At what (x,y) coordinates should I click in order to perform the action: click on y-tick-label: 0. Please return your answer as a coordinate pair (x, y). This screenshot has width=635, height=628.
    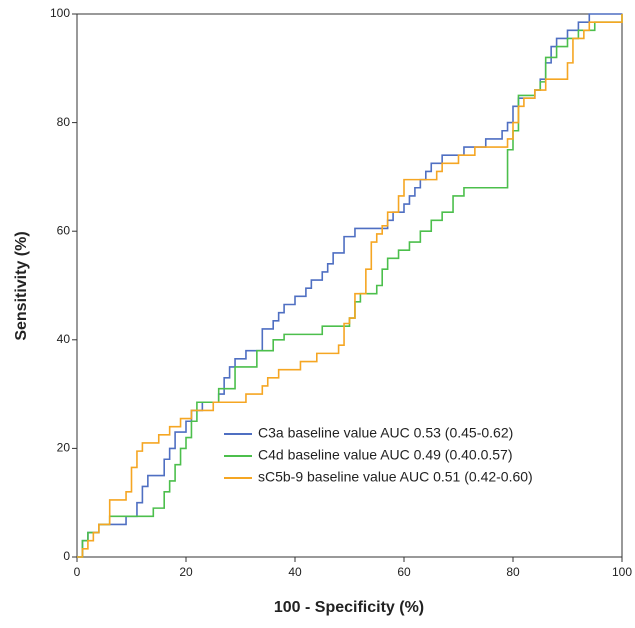
    Looking at the image, I should click on (66, 556).